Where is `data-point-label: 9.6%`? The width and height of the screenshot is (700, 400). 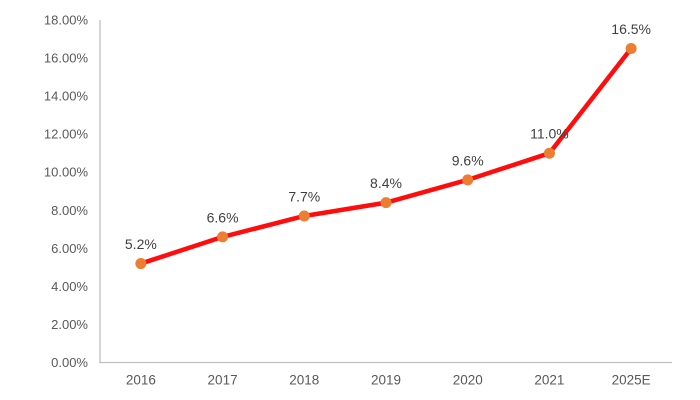
data-point-label: 9.6% is located at coordinates (468, 160).